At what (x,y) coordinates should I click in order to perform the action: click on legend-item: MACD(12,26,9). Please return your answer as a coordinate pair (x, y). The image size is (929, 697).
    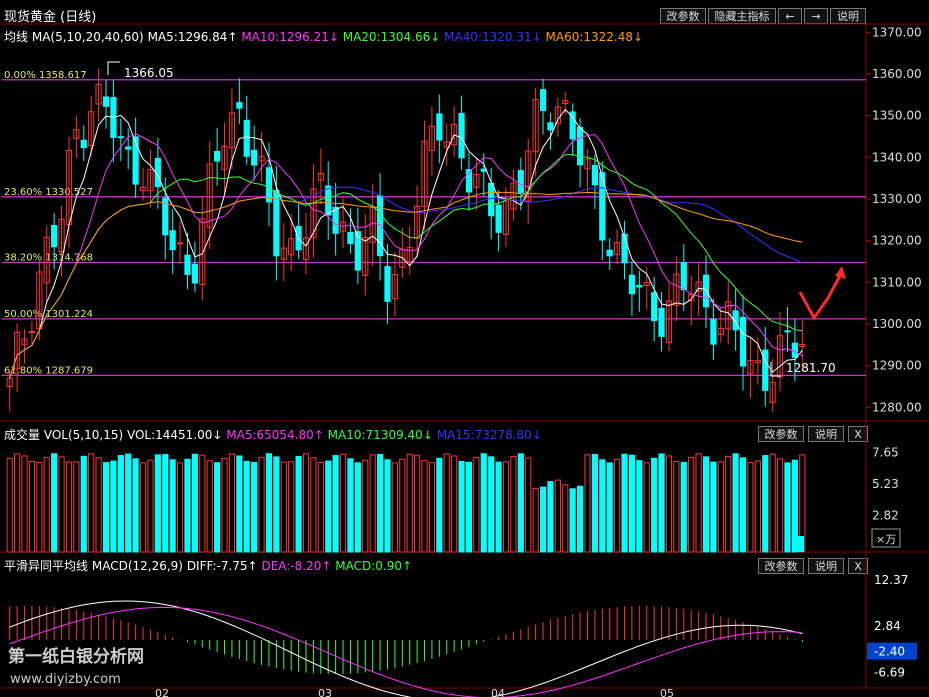
    Looking at the image, I should click on (137, 566).